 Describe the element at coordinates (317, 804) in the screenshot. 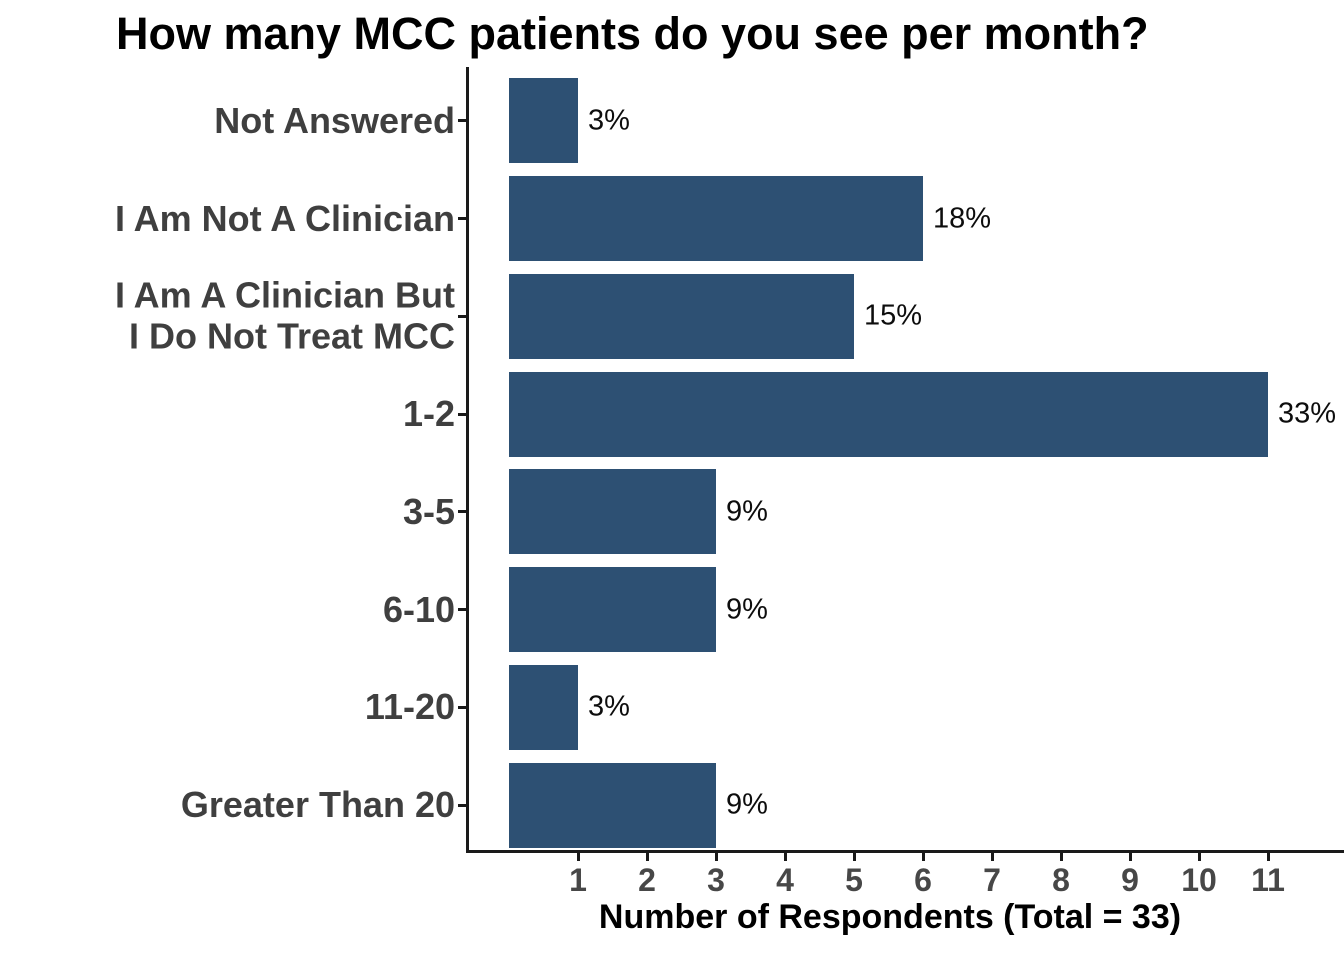

I see `y-axis-label: Greater Than 20` at that location.